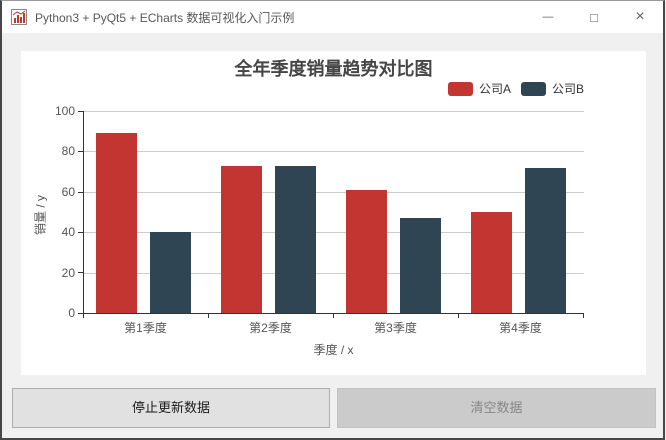 This screenshot has height=440, width=666. I want to click on bar-series1-cat1, so click(295, 239).